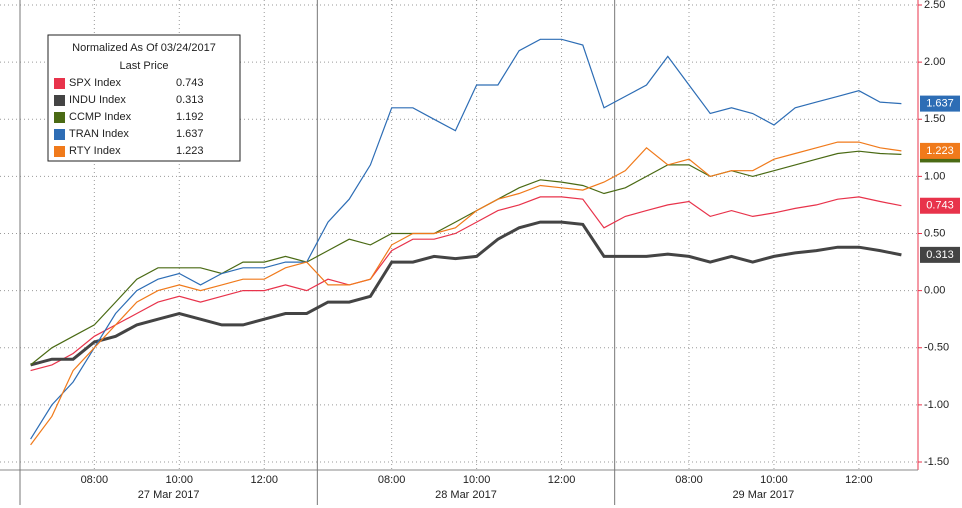 Image resolution: width=962 pixels, height=508 pixels. Describe the element at coordinates (95, 83) in the screenshot. I see `legend-label: SPX Index` at that location.